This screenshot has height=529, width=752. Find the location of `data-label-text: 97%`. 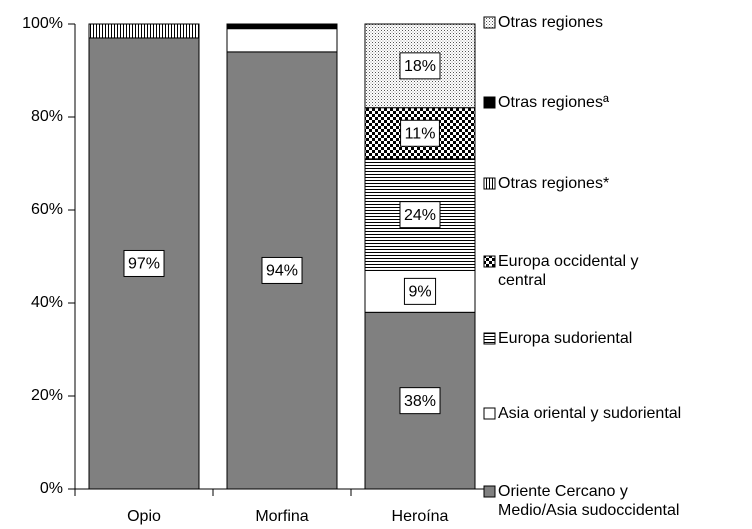

data-label-text: 97% is located at coordinates (144, 264).